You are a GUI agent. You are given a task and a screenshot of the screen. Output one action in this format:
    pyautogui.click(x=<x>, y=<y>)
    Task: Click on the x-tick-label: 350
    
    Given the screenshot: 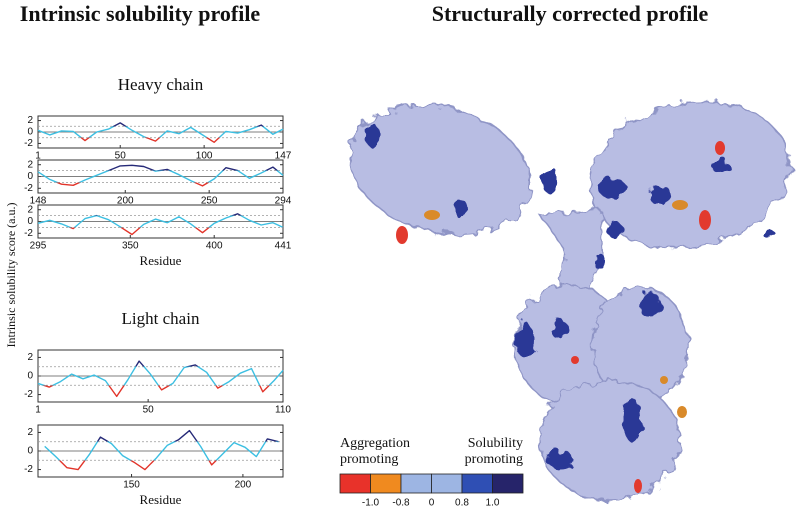 What is the action you would take?
    pyautogui.click(x=130, y=246)
    